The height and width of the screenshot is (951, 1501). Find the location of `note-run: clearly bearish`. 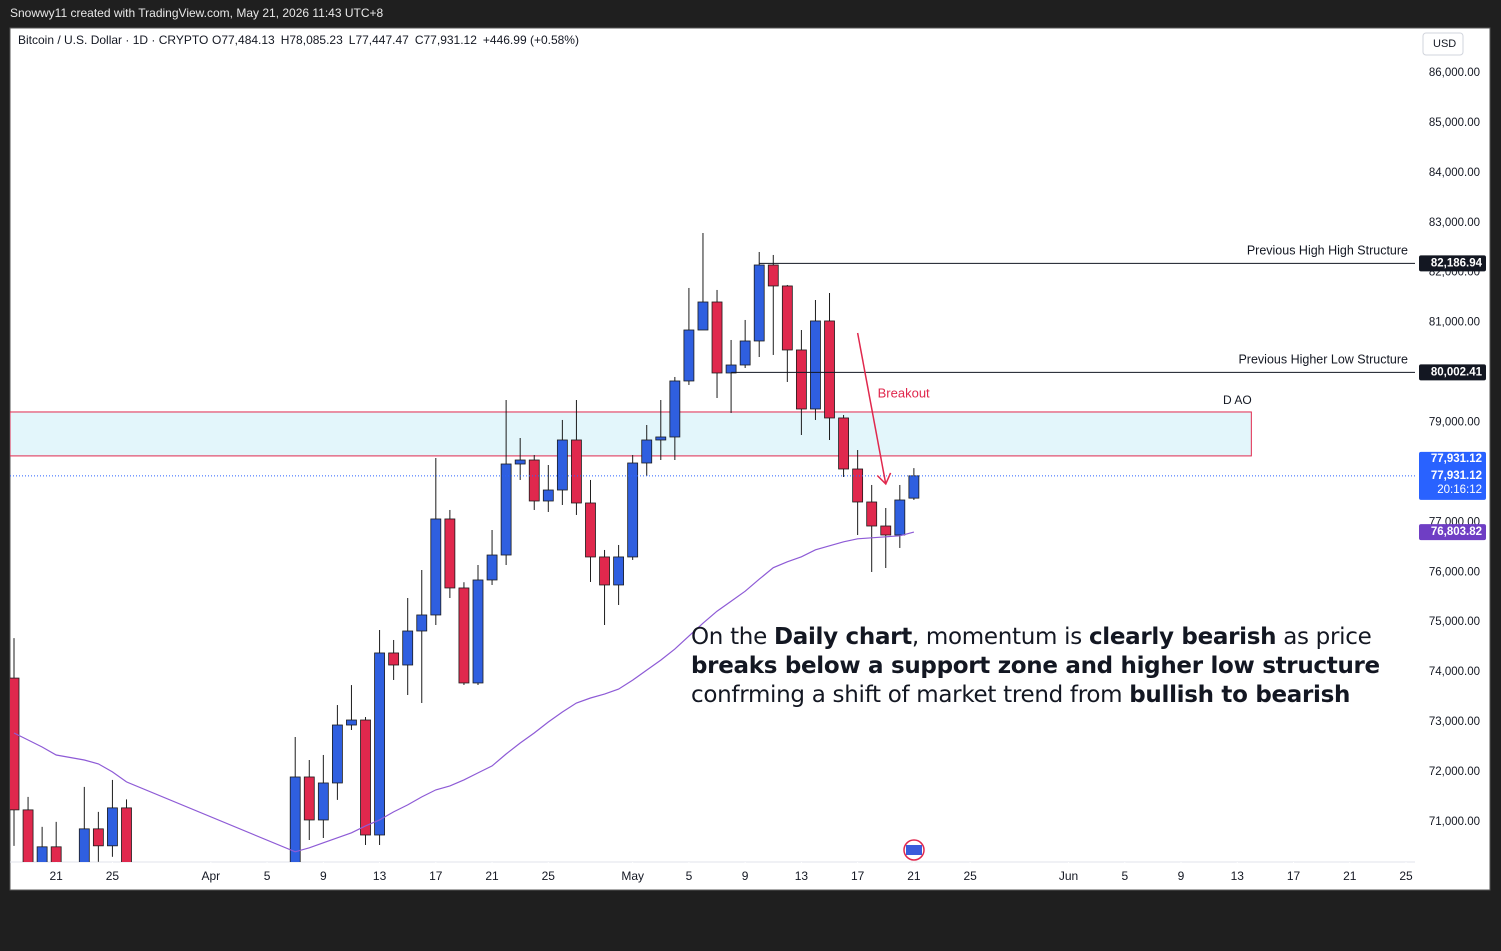

note-run: clearly bearish is located at coordinates (1182, 637).